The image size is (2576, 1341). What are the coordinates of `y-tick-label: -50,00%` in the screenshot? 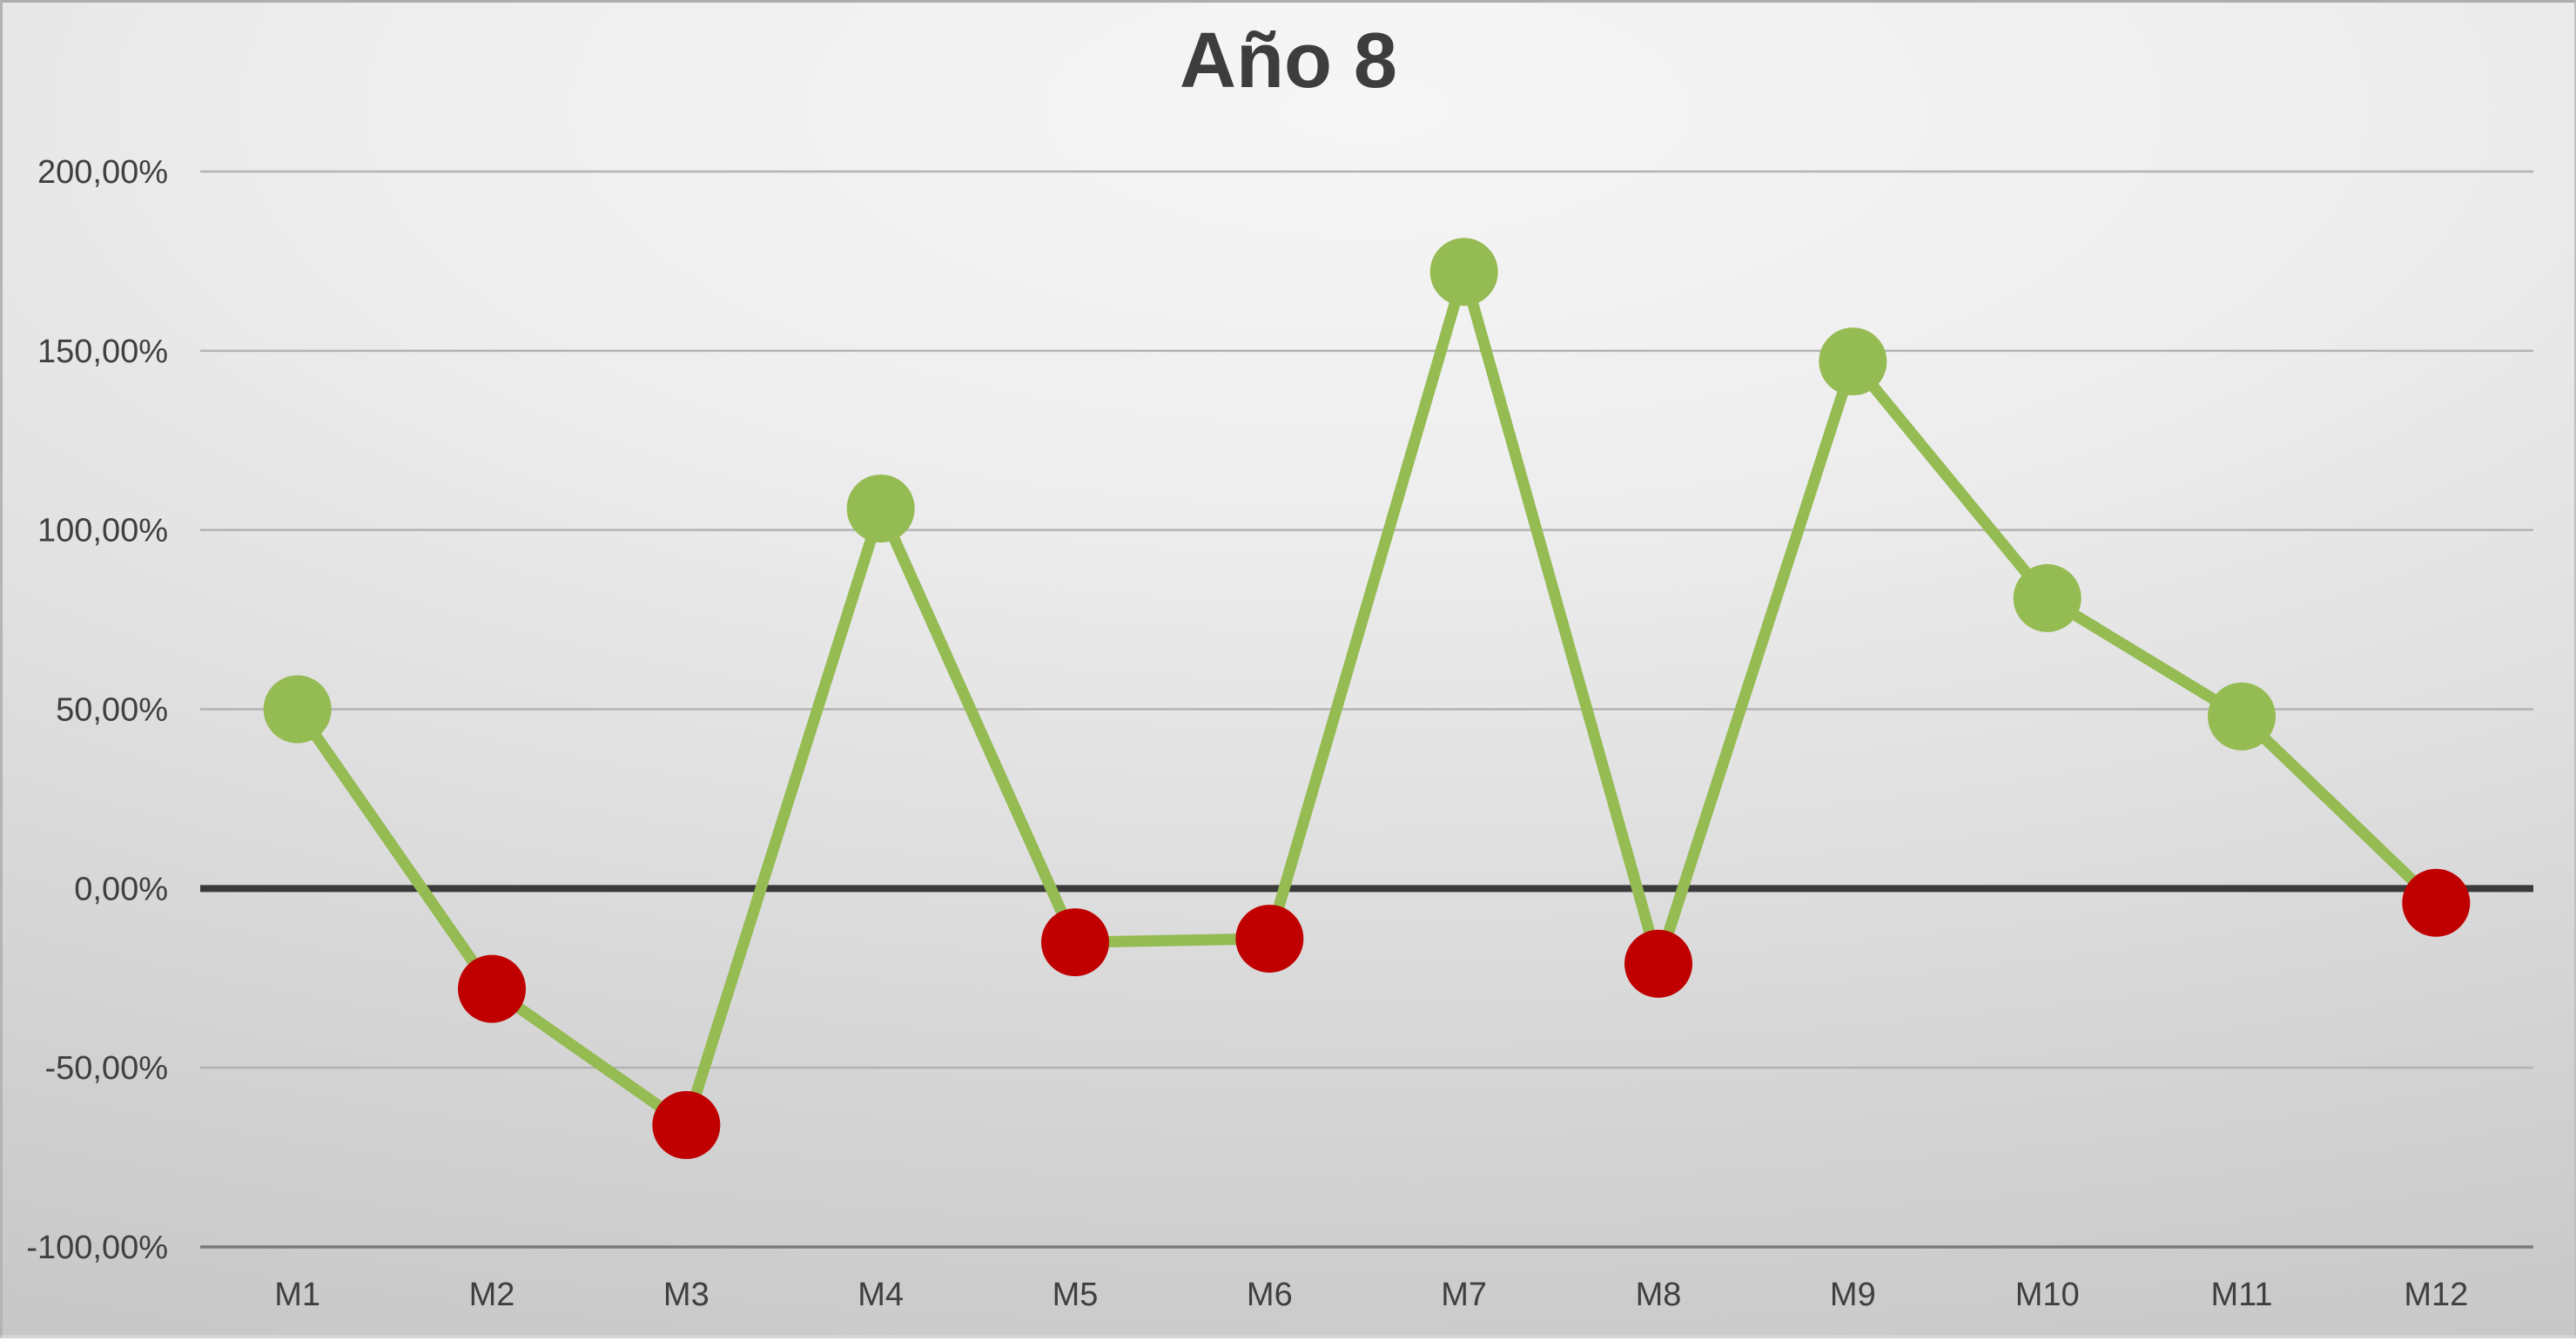 It's located at (106, 1069).